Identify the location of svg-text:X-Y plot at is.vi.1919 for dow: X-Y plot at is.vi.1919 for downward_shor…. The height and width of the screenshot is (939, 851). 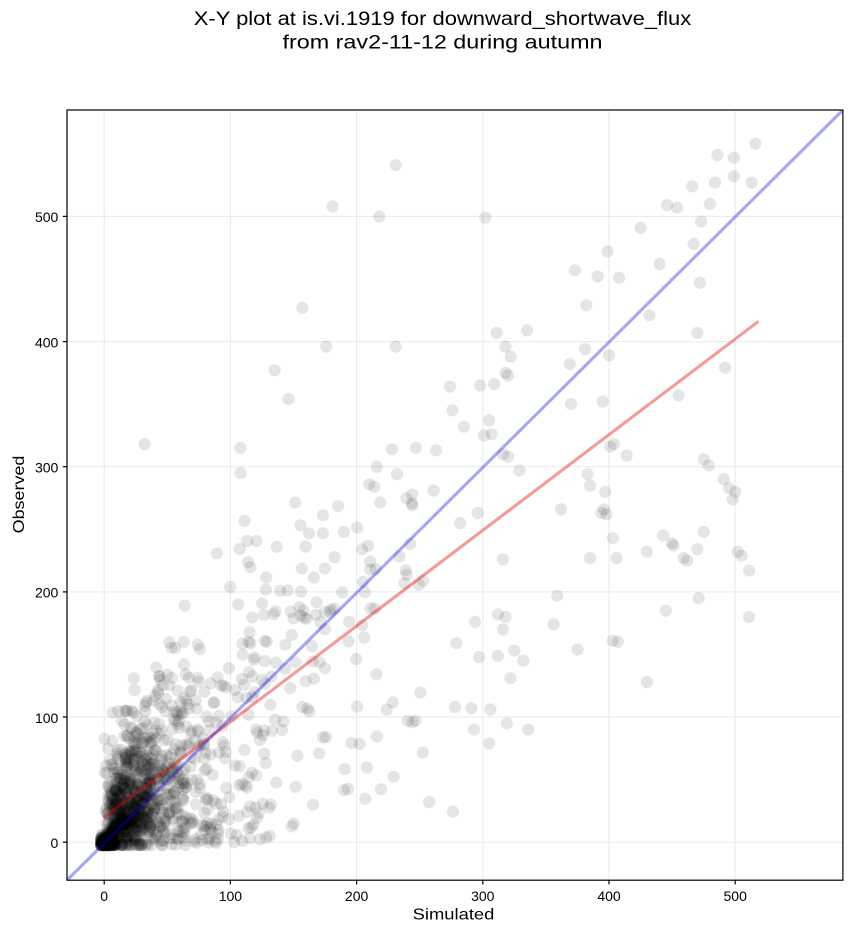
(443, 19).